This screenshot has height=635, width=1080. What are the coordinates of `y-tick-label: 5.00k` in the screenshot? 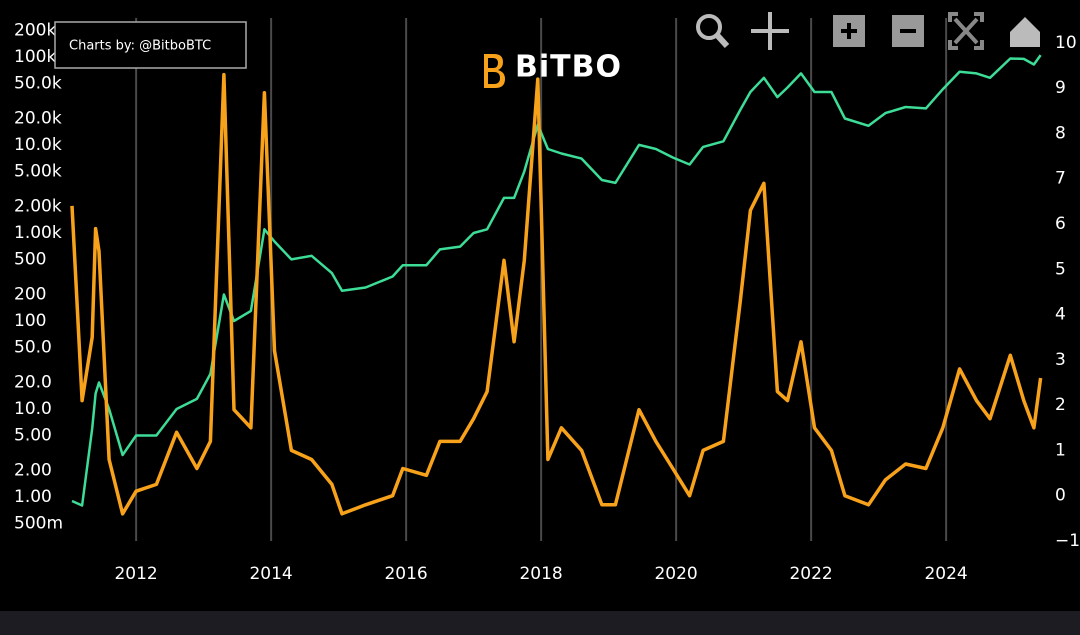 It's located at (38, 171).